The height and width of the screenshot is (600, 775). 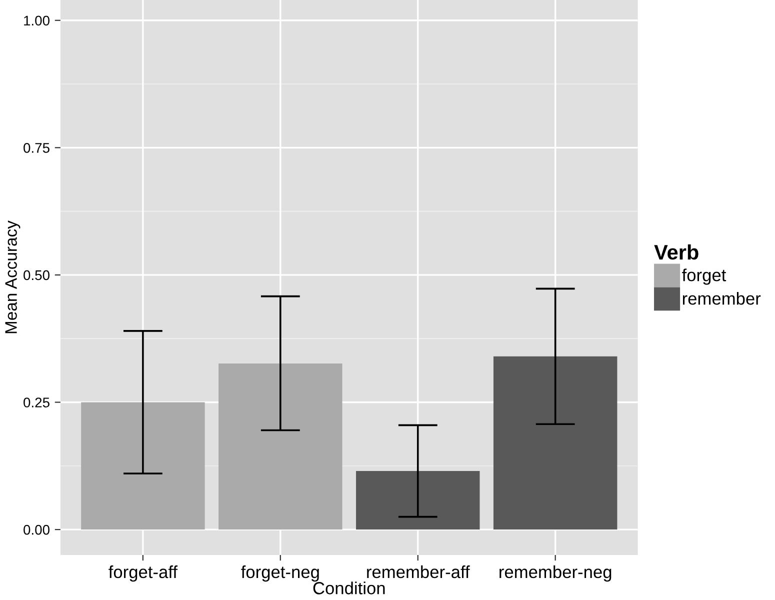 What do you see at coordinates (37, 529) in the screenshot?
I see `y-tick-label: 0.00` at bounding box center [37, 529].